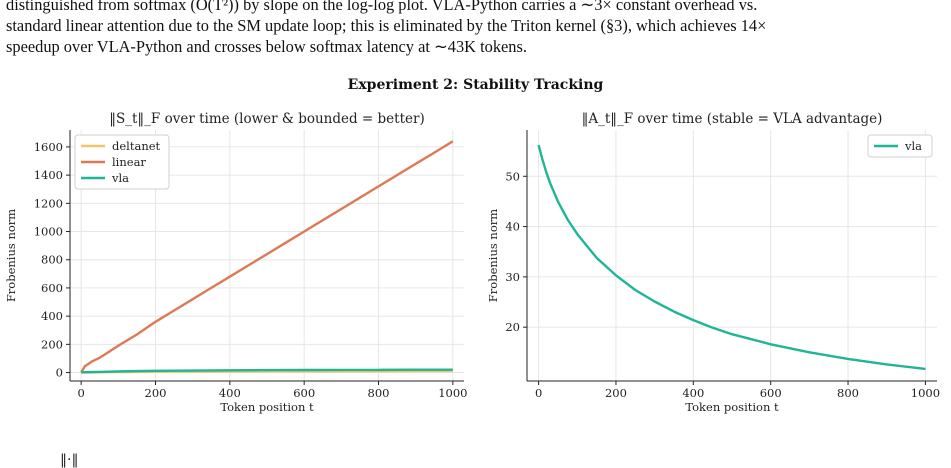 This screenshot has width=951, height=468. Describe the element at coordinates (48, 232) in the screenshot. I see `y-tick-label: 1000` at that location.